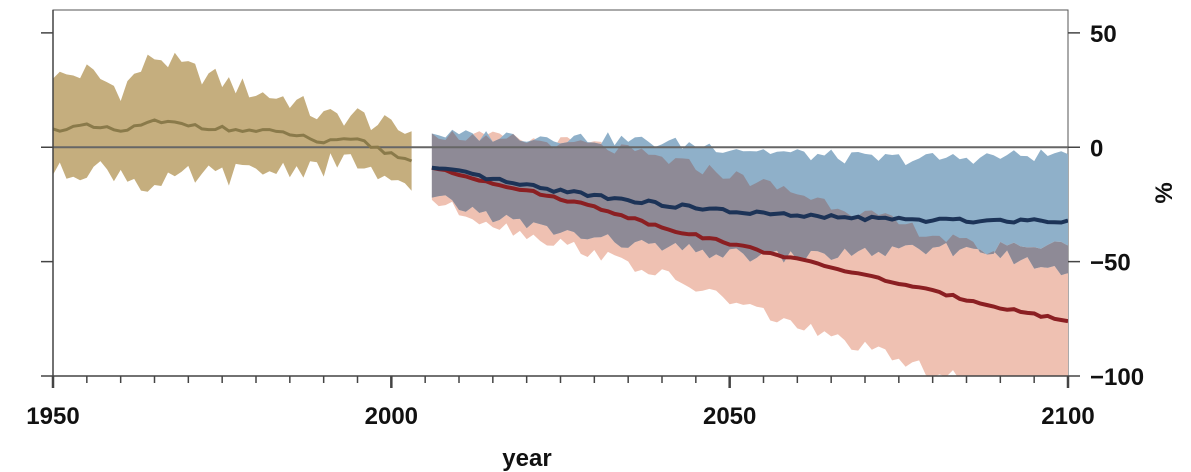  I want to click on historical-band, so click(232, 122).